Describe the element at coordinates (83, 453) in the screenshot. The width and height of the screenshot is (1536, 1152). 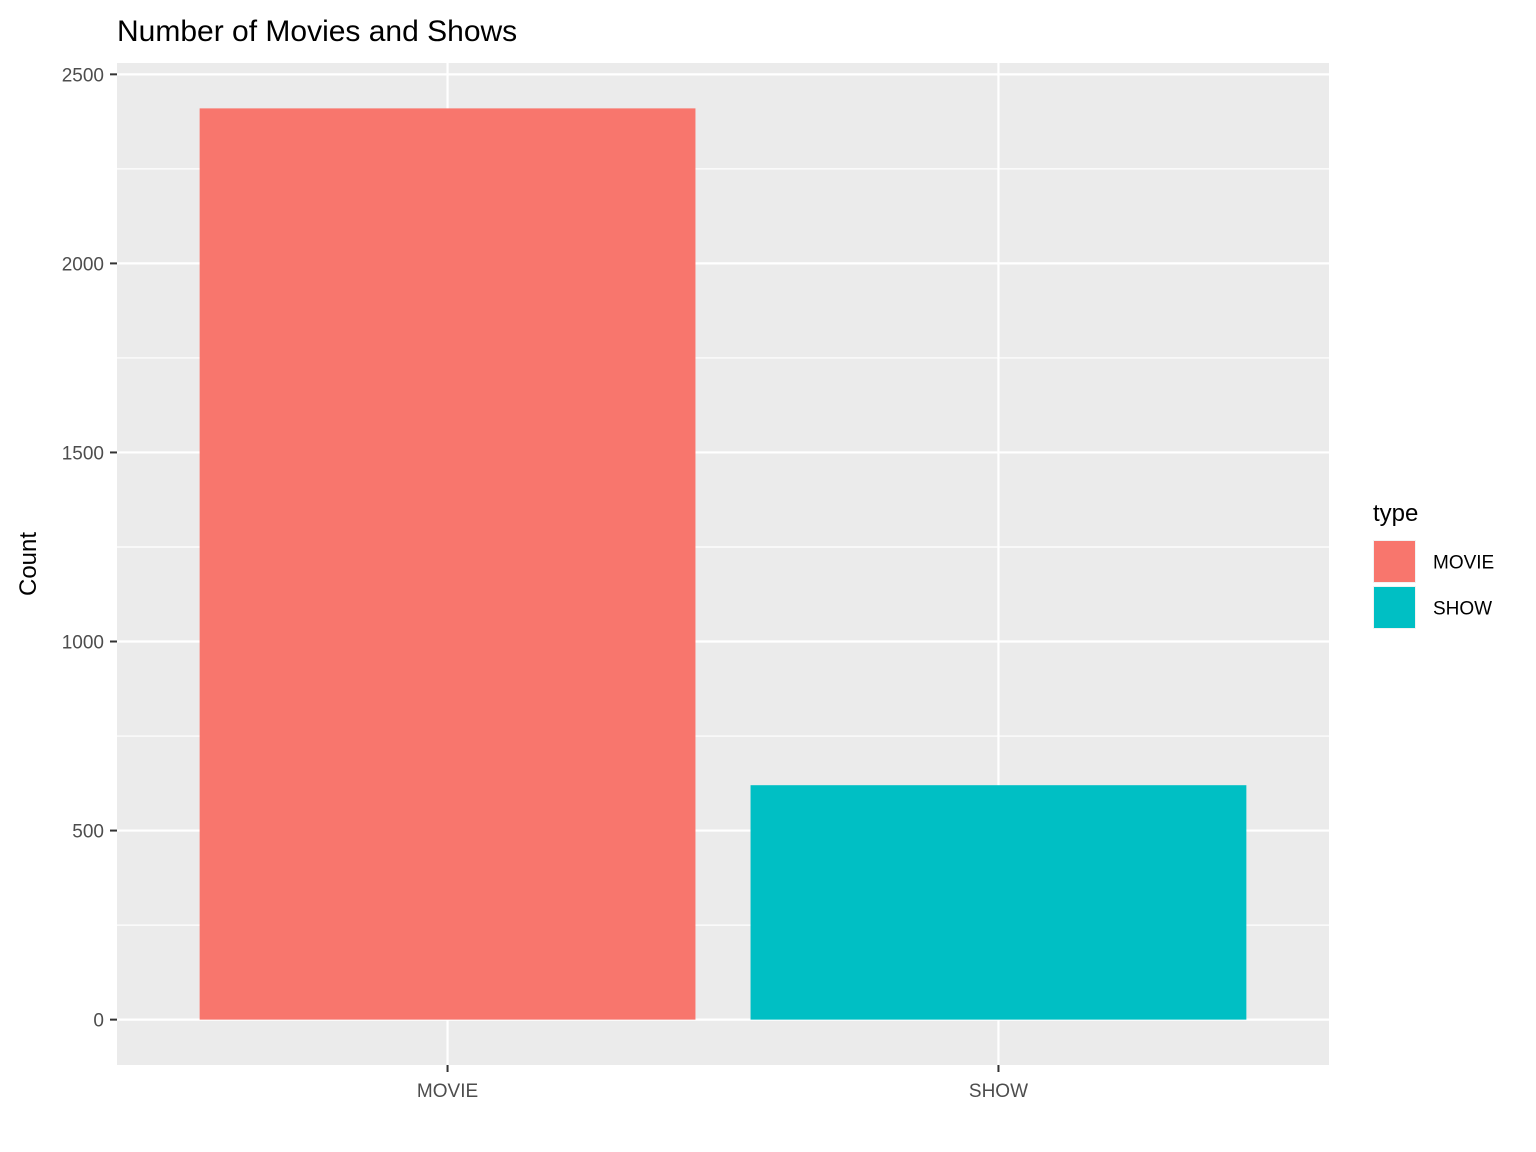
I see `y-tick-label: 1500` at that location.